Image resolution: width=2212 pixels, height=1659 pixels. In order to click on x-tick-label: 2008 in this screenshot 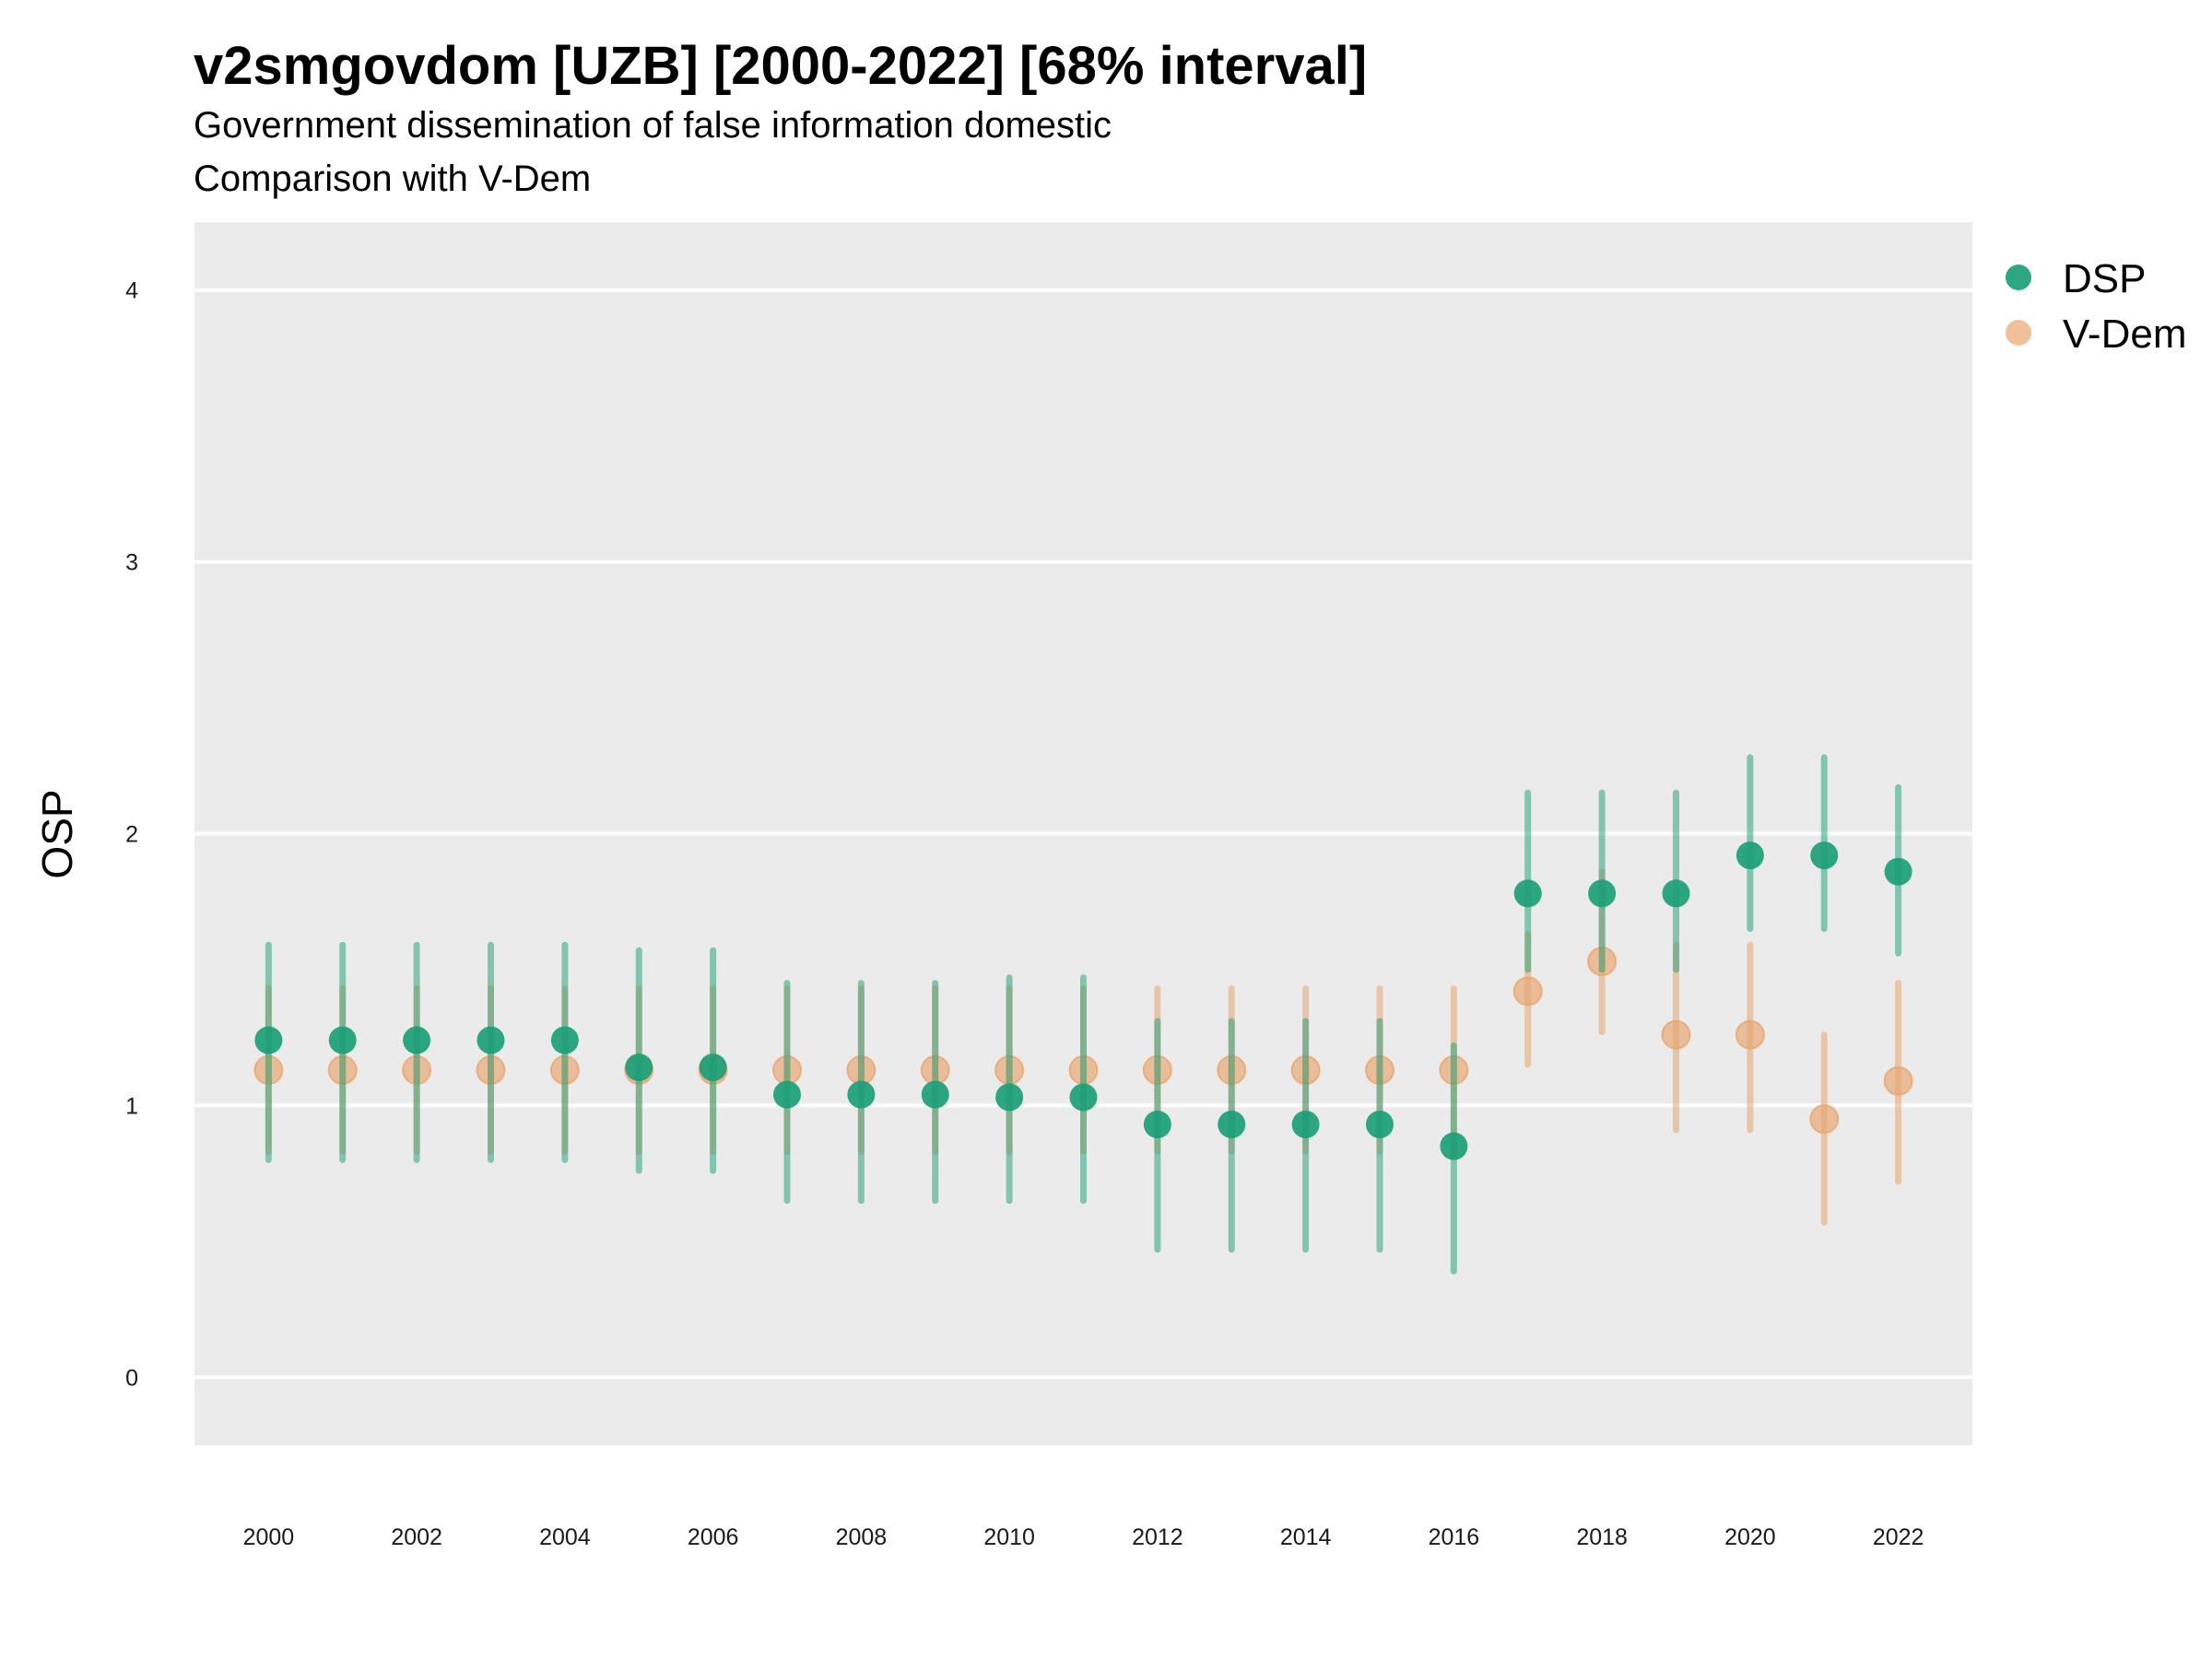, I will do `click(862, 1537)`.